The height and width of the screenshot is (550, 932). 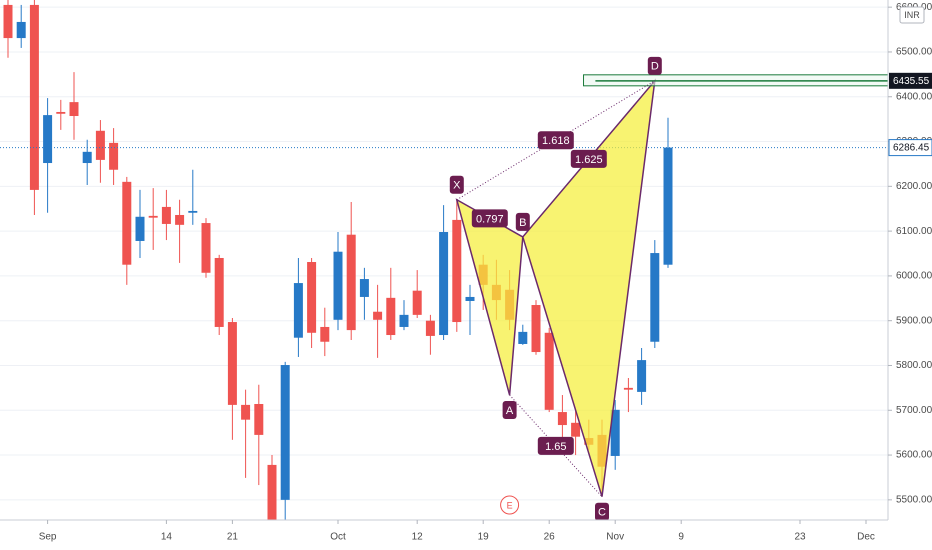 I want to click on x-tick-label: 26, so click(x=550, y=537).